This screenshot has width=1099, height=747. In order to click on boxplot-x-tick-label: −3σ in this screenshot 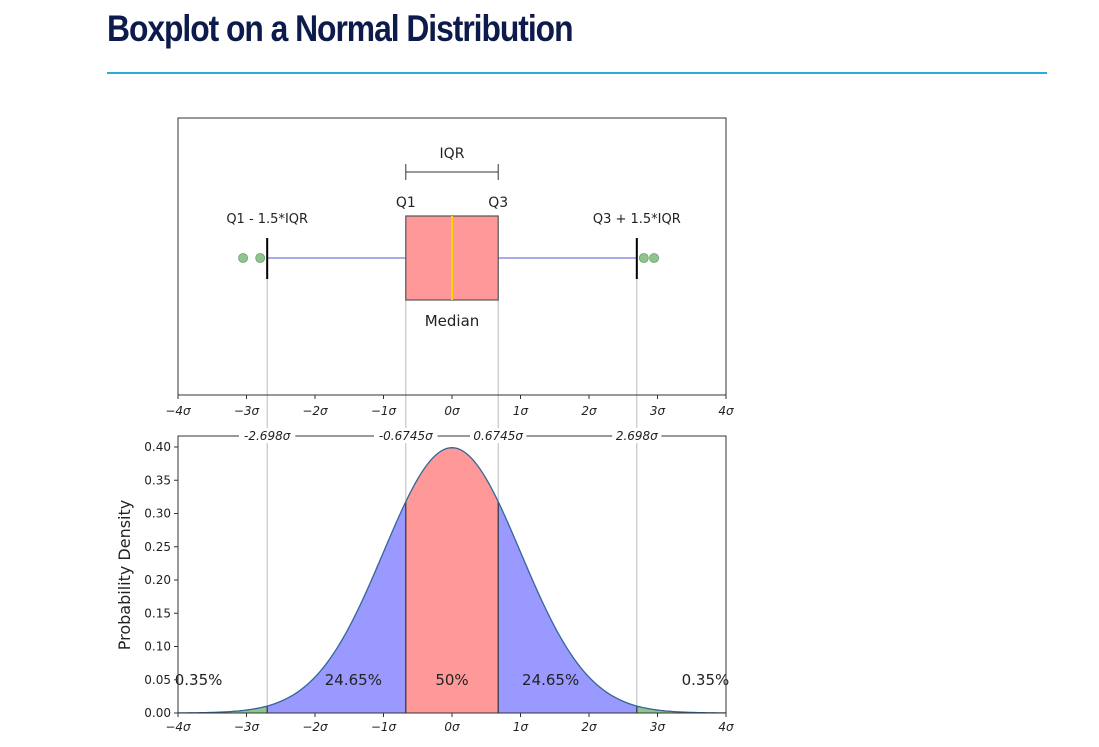, I will do `click(247, 411)`.